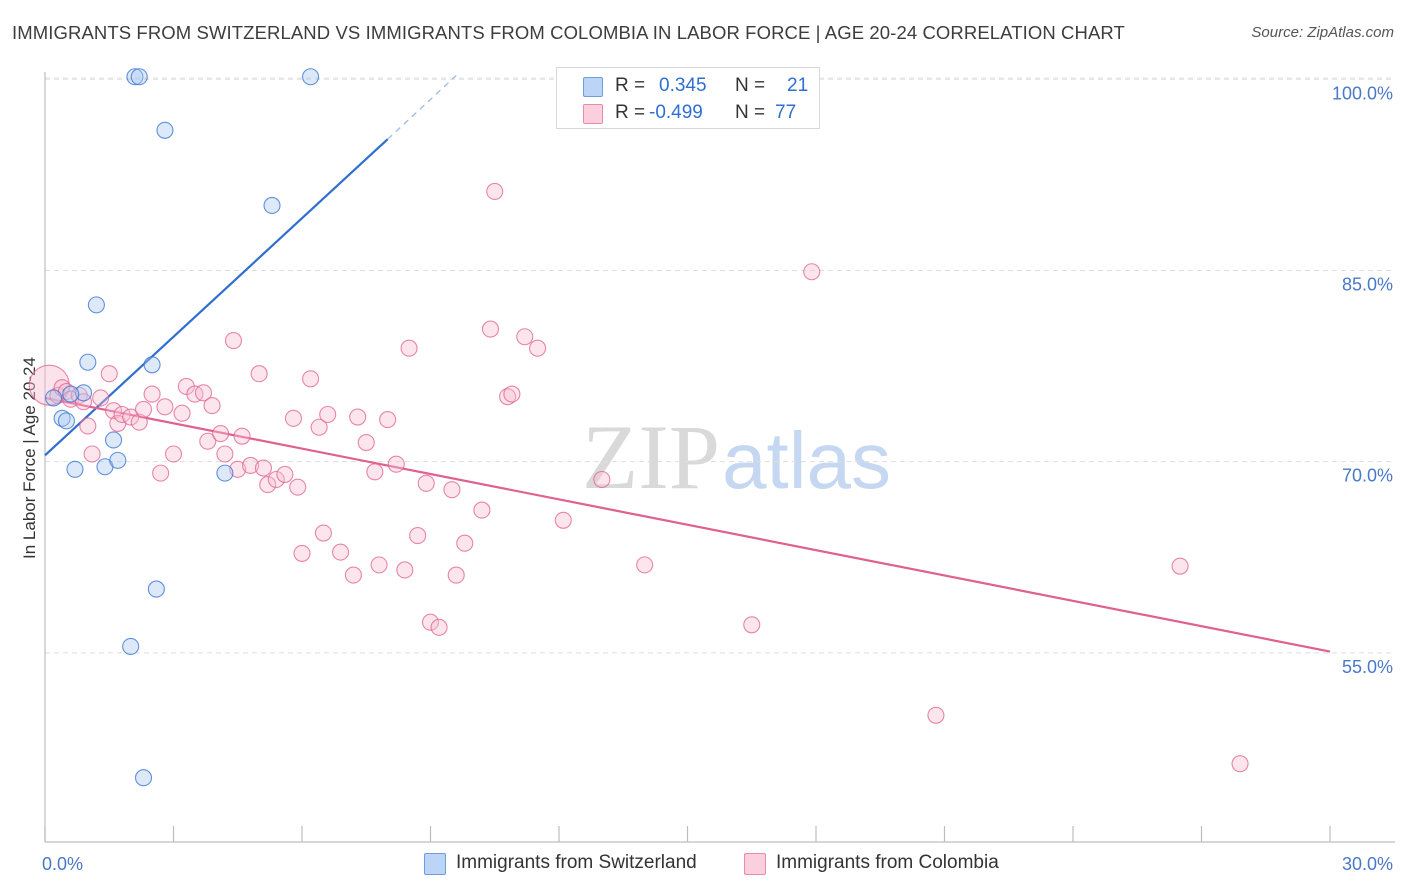  What do you see at coordinates (786, 112) in the screenshot?
I see `legend-n-value: 77` at bounding box center [786, 112].